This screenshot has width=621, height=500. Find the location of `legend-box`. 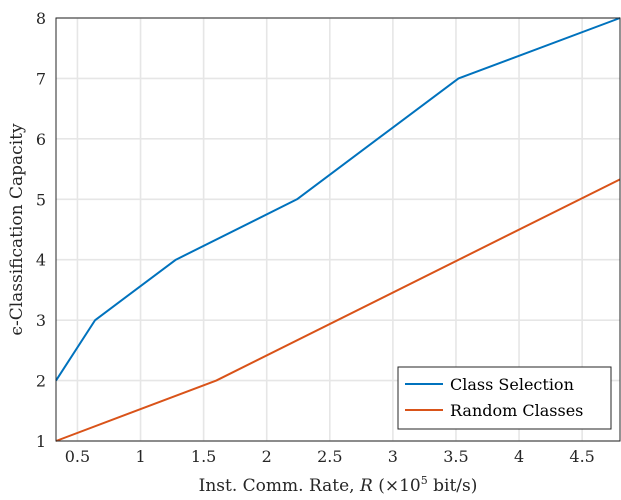

legend-box is located at coordinates (504, 398).